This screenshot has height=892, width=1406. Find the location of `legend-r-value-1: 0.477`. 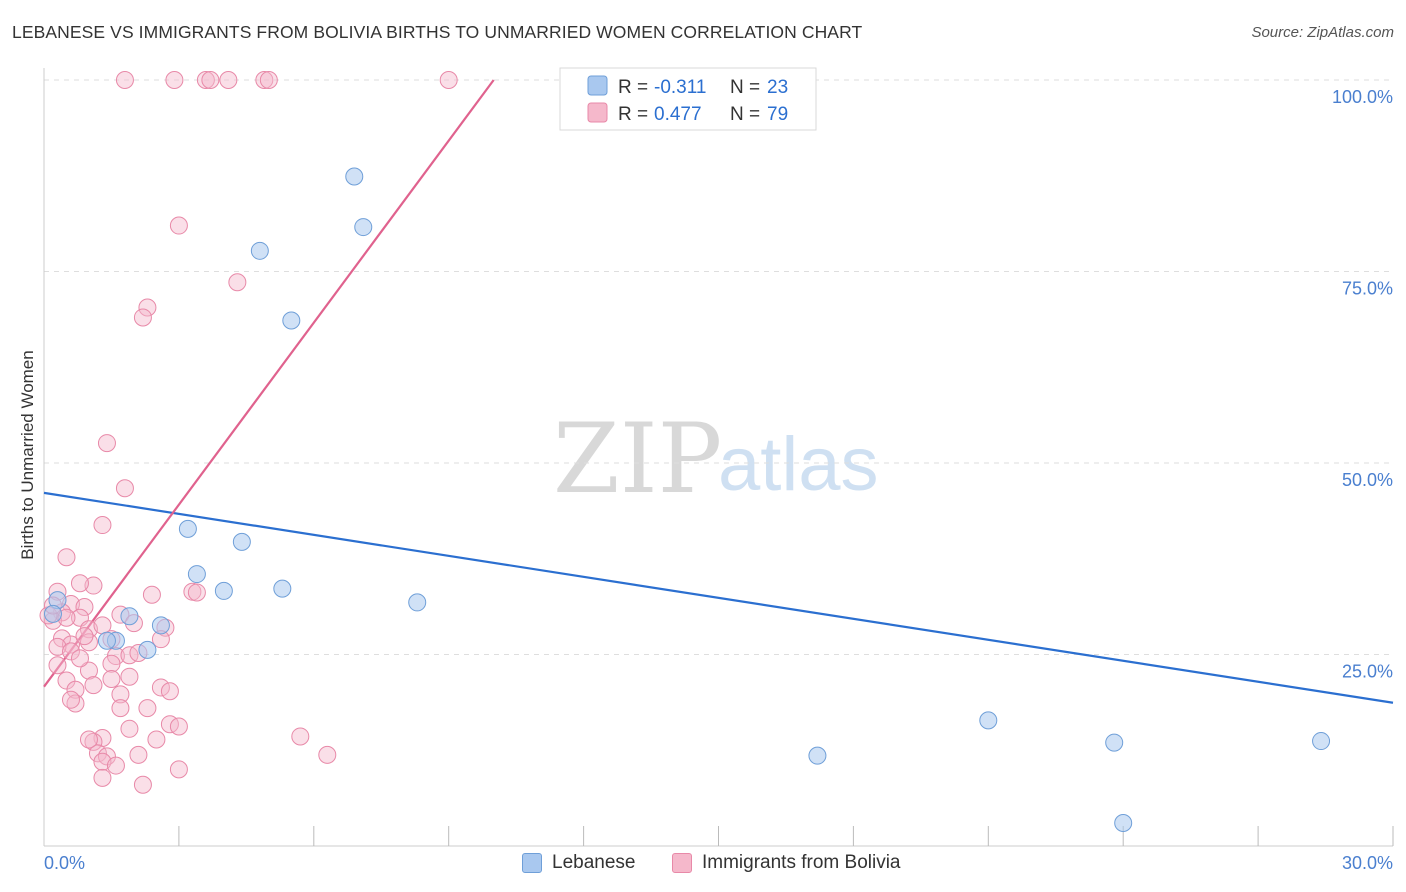

legend-r-value-1: 0.477 is located at coordinates (678, 114).